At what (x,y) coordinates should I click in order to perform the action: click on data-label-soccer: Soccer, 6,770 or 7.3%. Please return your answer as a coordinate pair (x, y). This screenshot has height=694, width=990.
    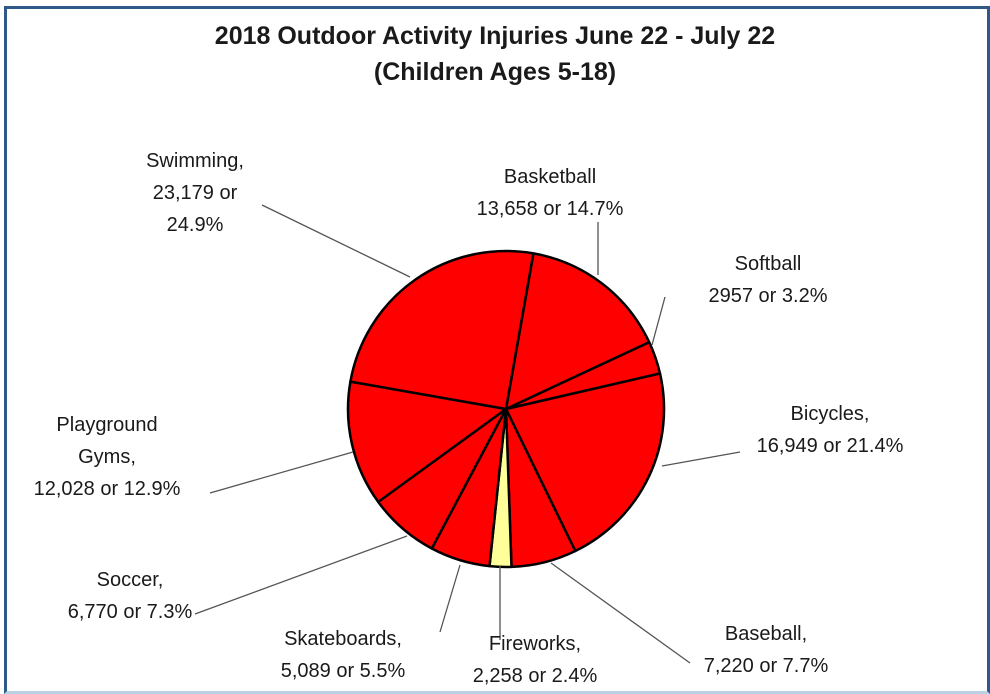
    Looking at the image, I should click on (130, 596).